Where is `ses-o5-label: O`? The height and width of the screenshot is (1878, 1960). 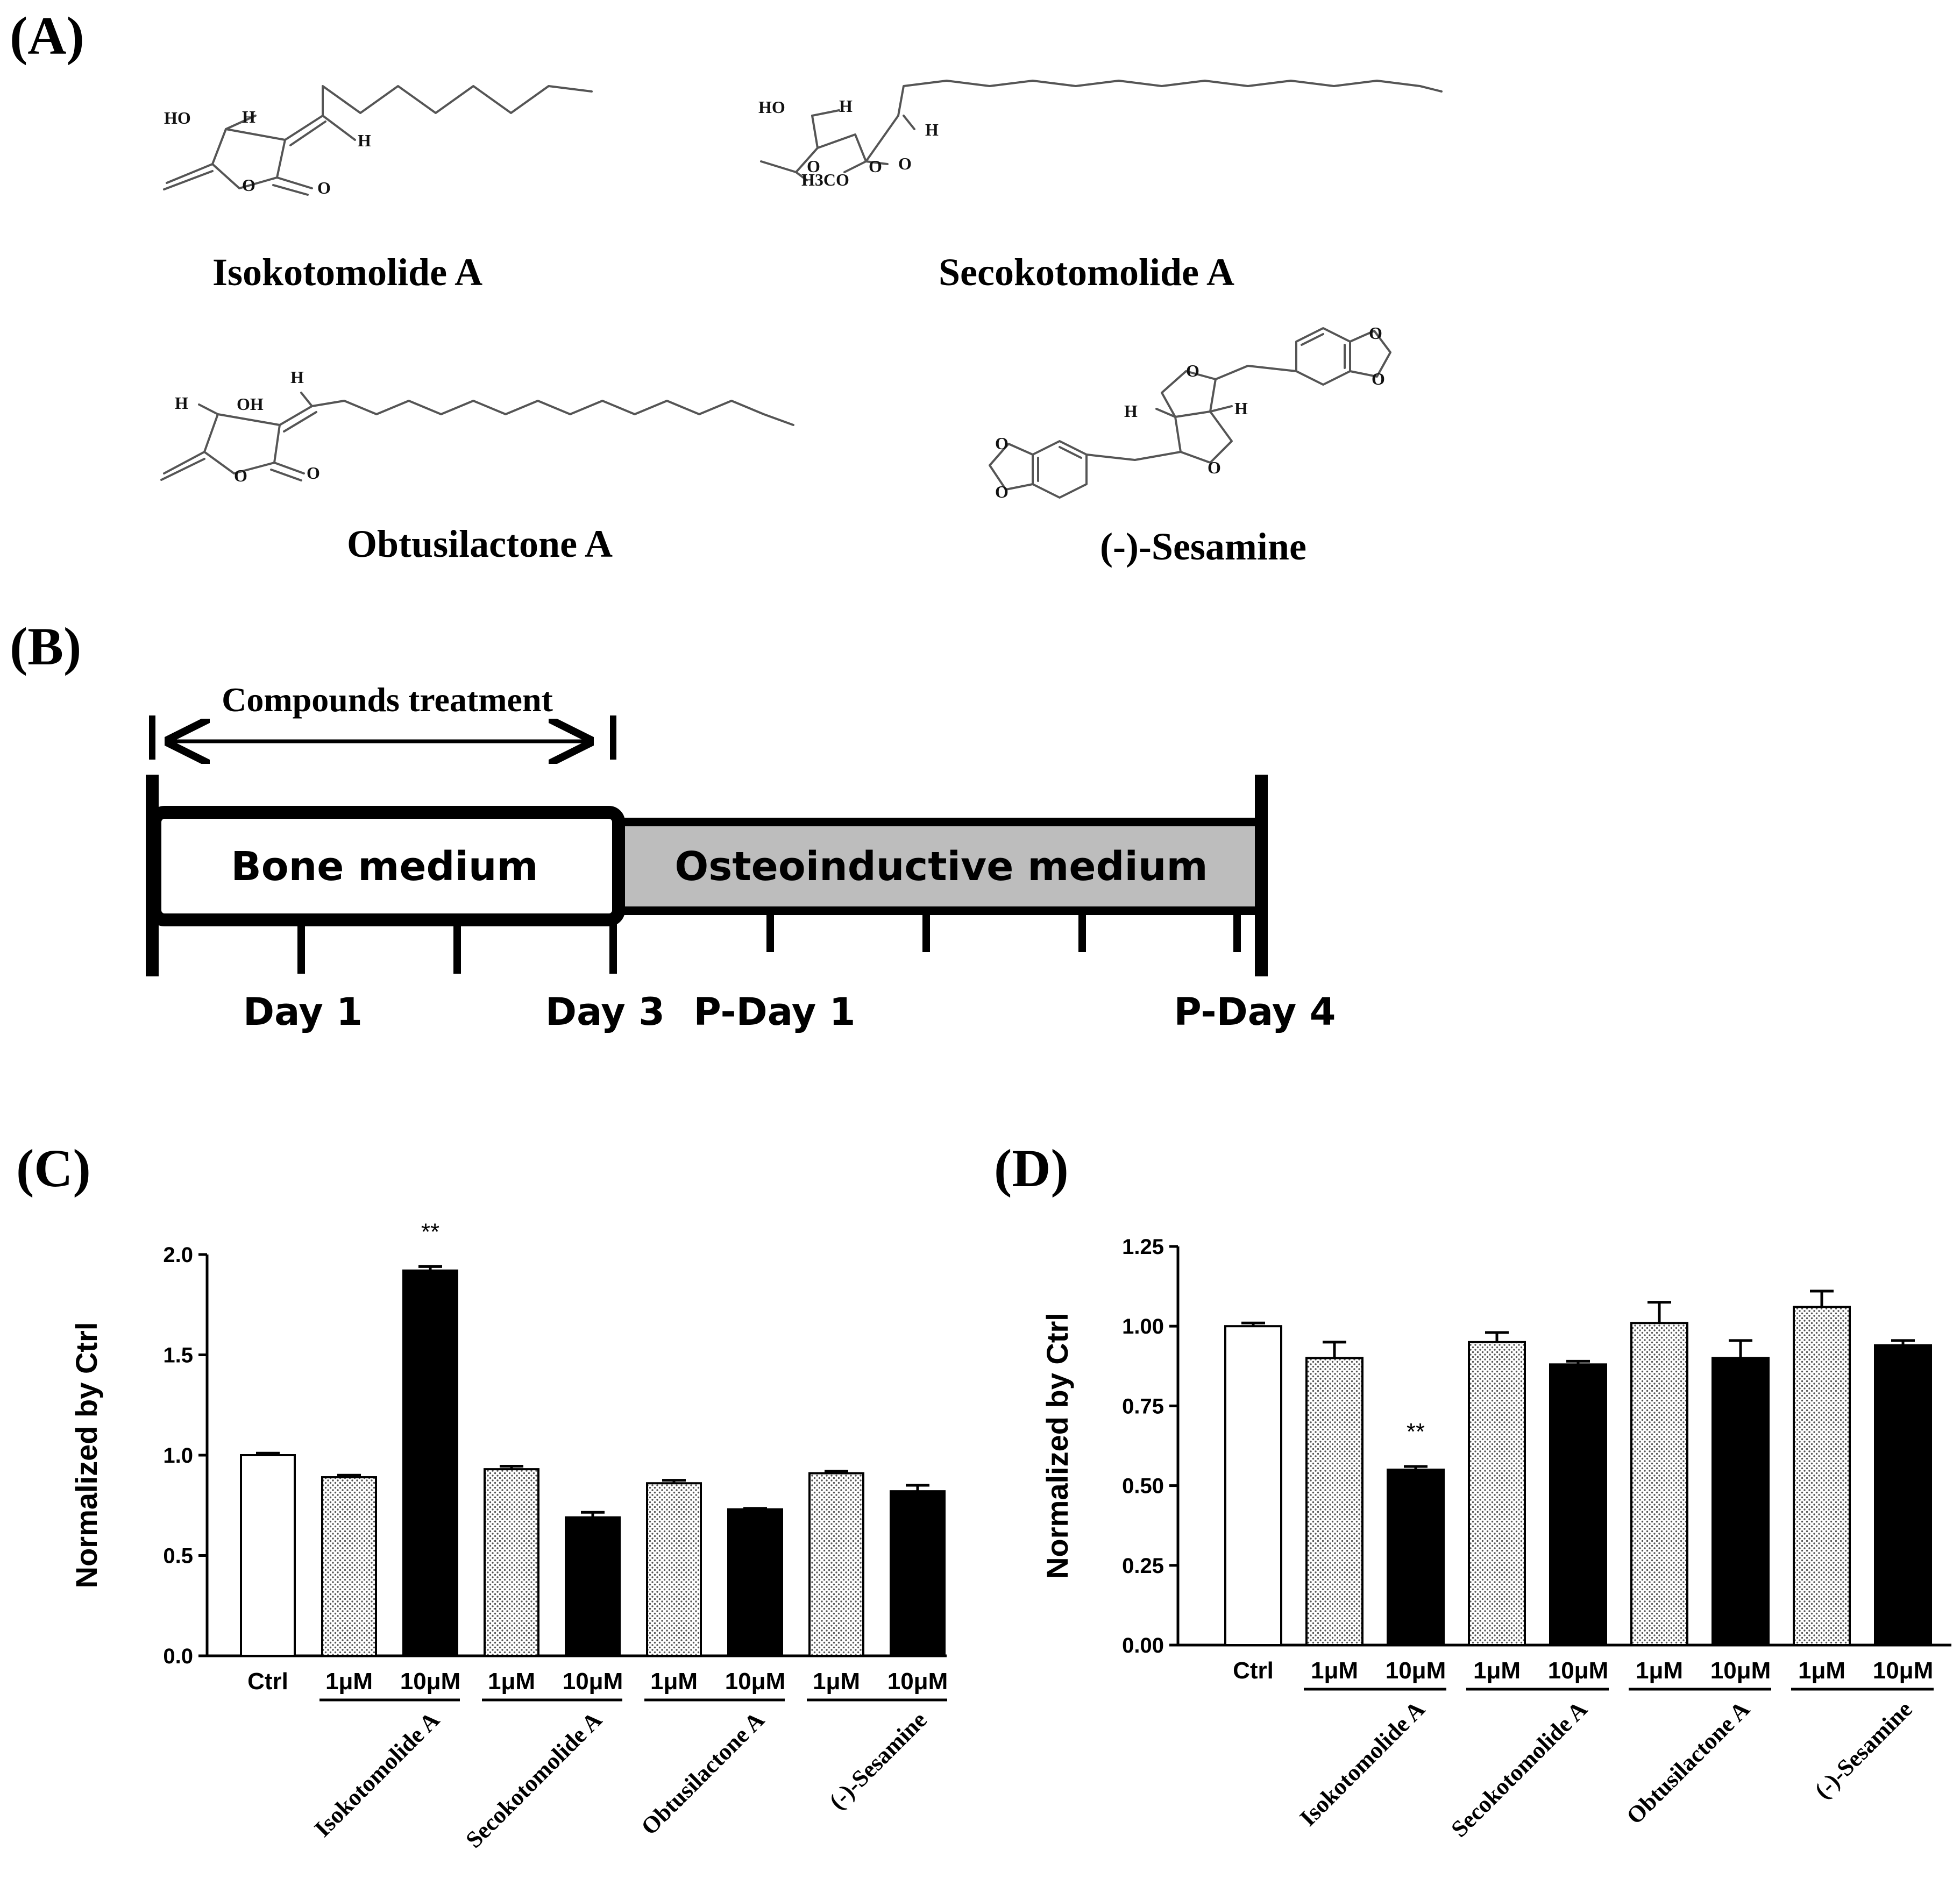 ses-o5-label: O is located at coordinates (1002, 444).